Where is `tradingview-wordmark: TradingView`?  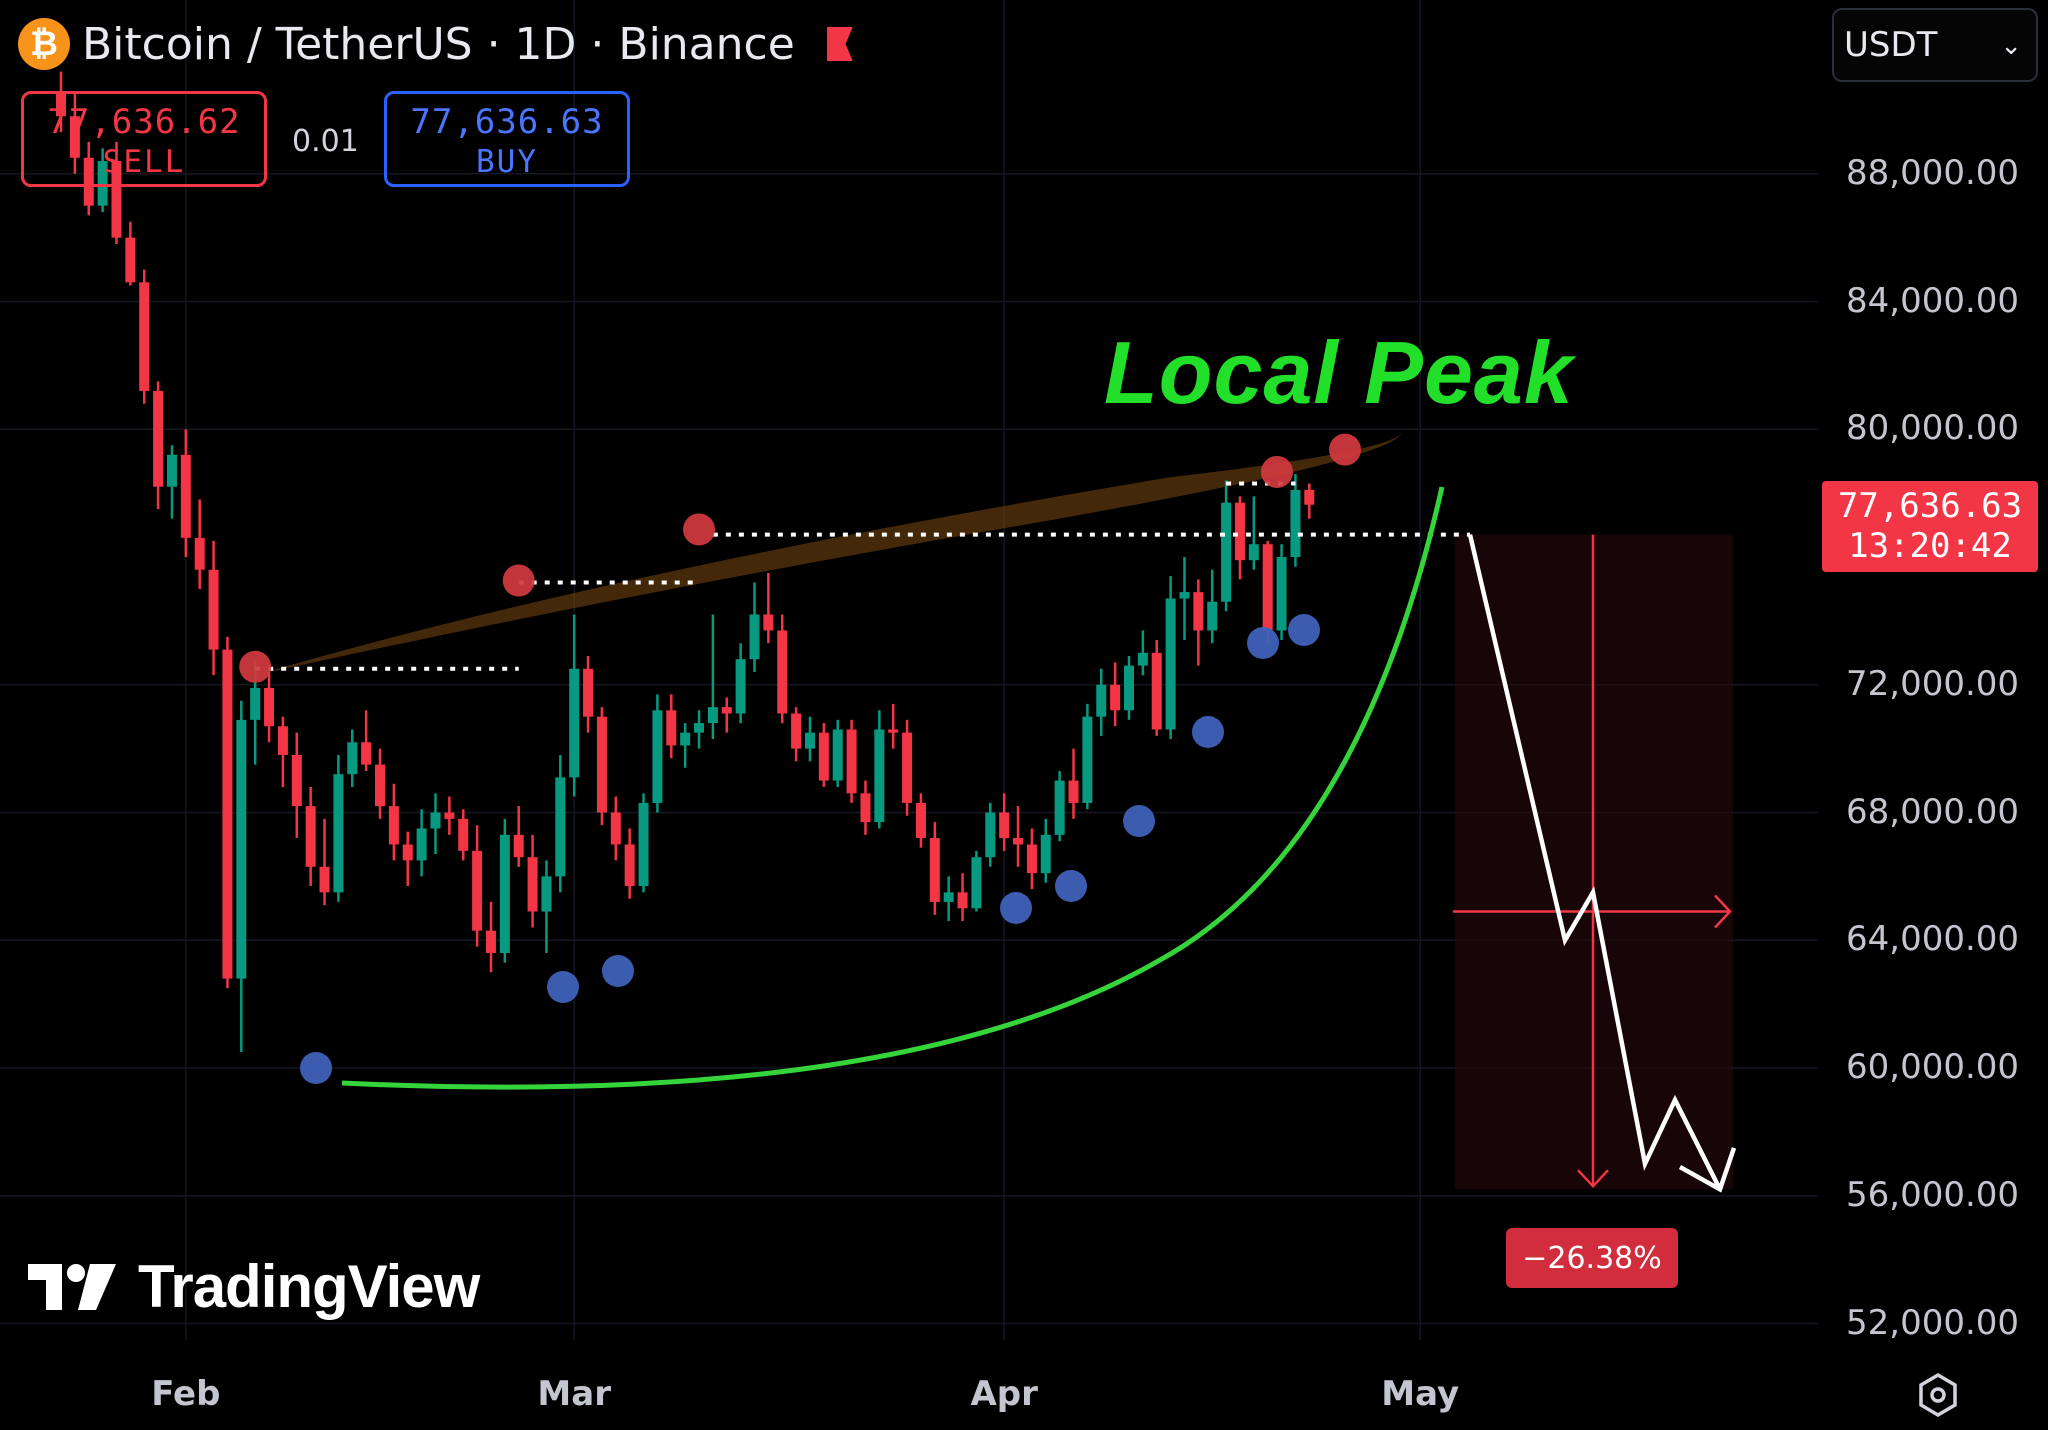
tradingview-wordmark: TradingView is located at coordinates (309, 1286).